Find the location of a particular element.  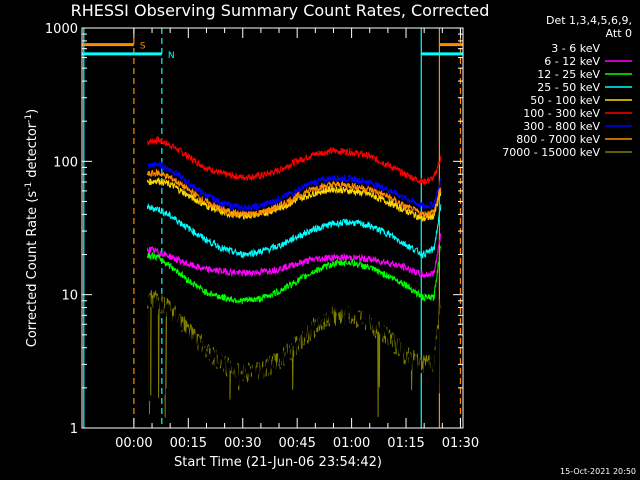

y-tick-label: 1000 is located at coordinates (61, 29).